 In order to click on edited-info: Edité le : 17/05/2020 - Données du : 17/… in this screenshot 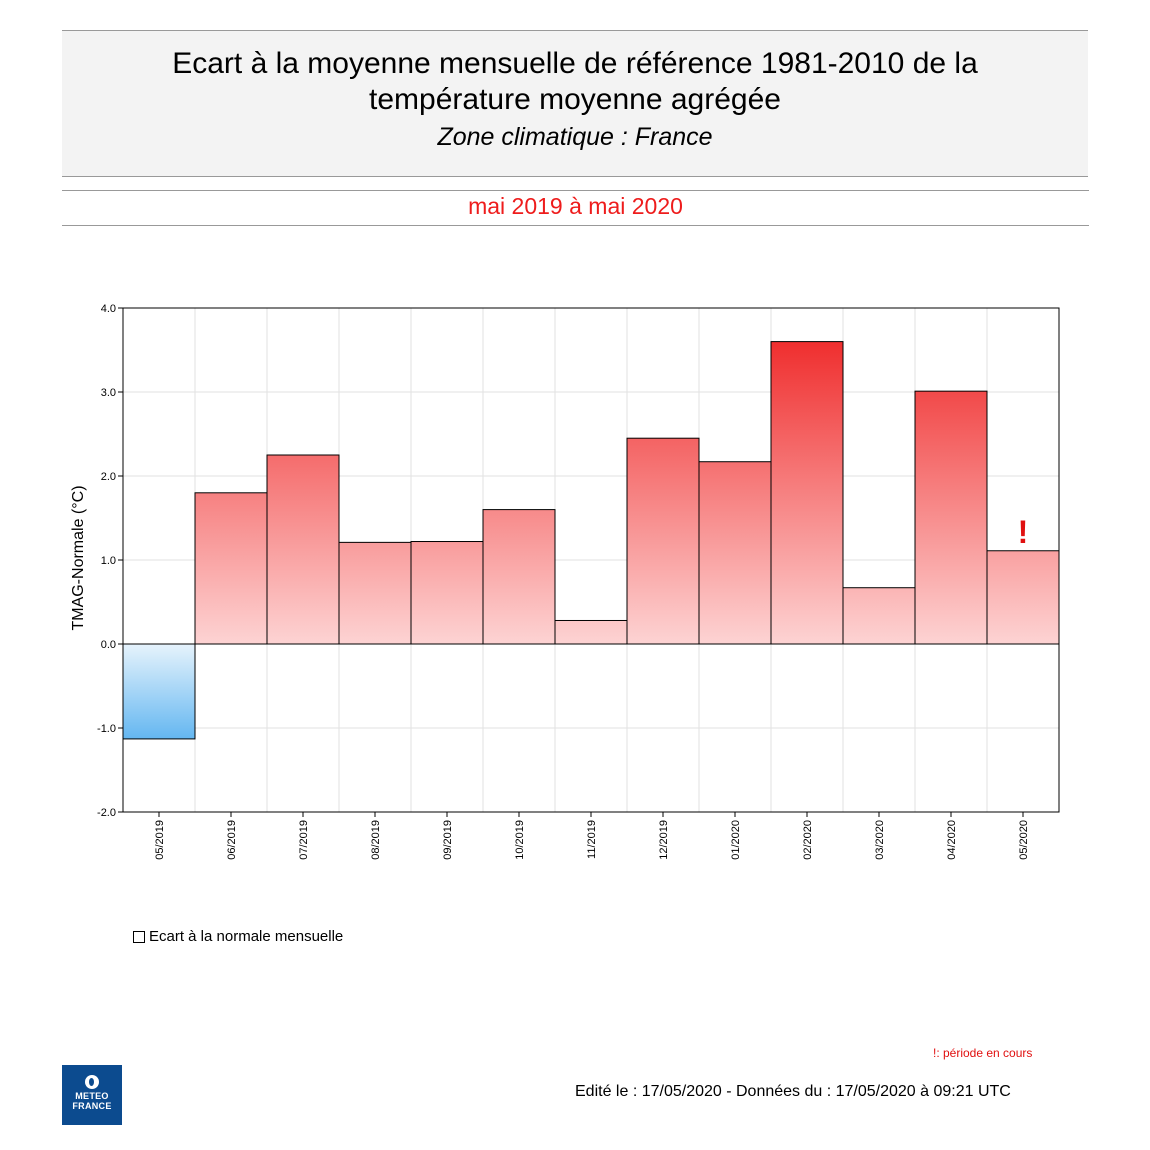, I will do `click(793, 1091)`.